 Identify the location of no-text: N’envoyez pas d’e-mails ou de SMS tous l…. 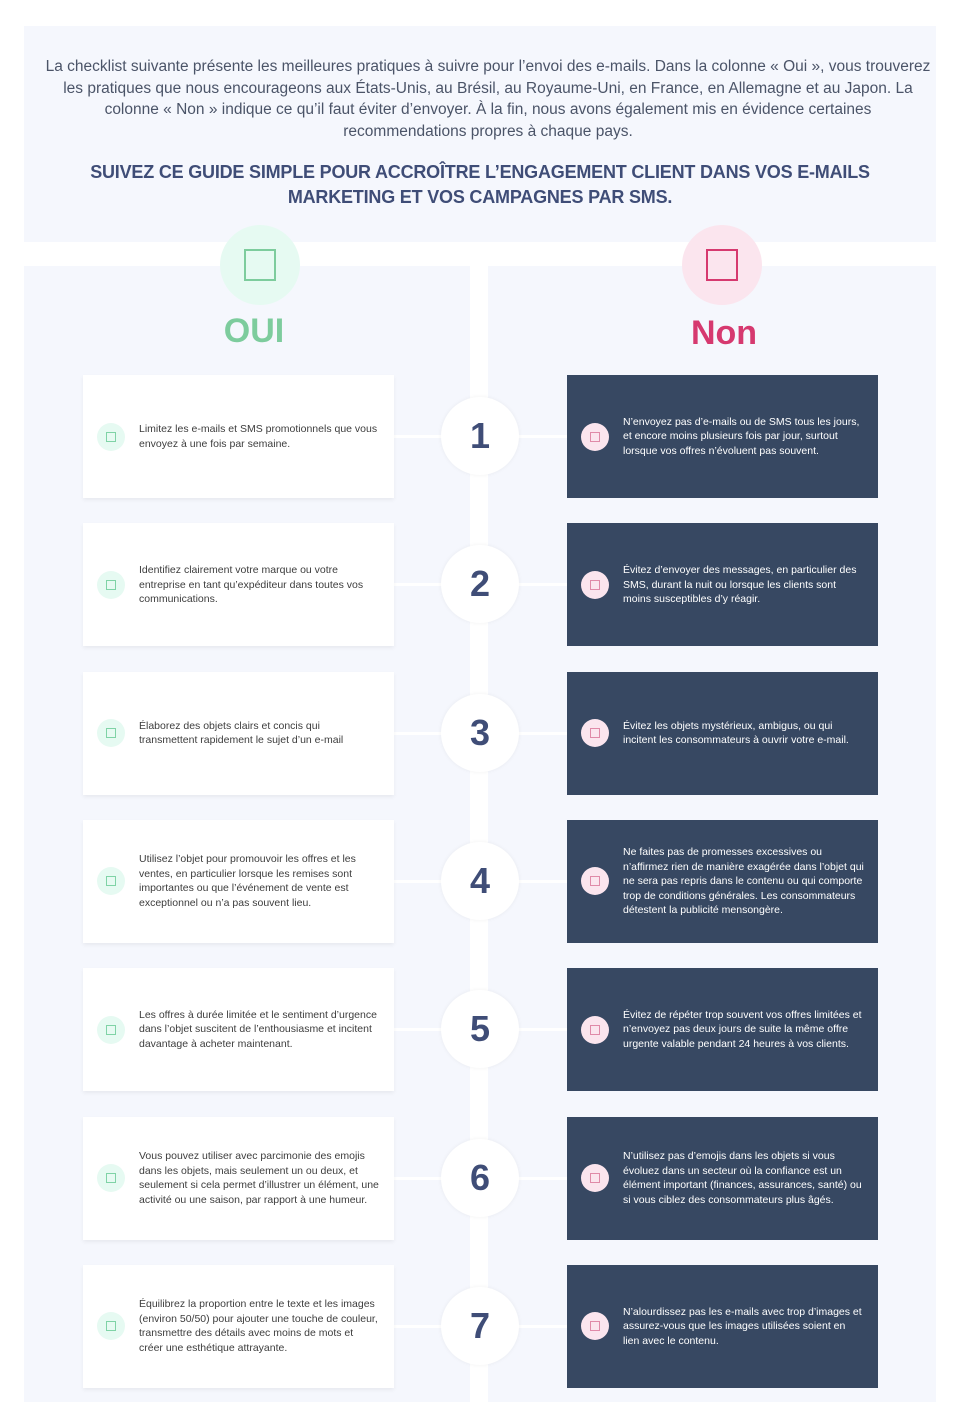
(741, 436).